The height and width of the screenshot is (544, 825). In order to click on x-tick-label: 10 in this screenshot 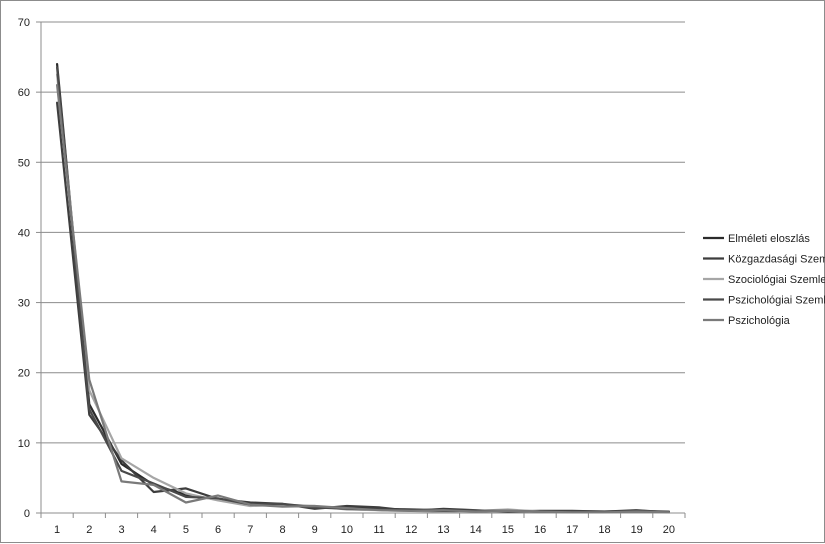, I will do `click(347, 530)`.